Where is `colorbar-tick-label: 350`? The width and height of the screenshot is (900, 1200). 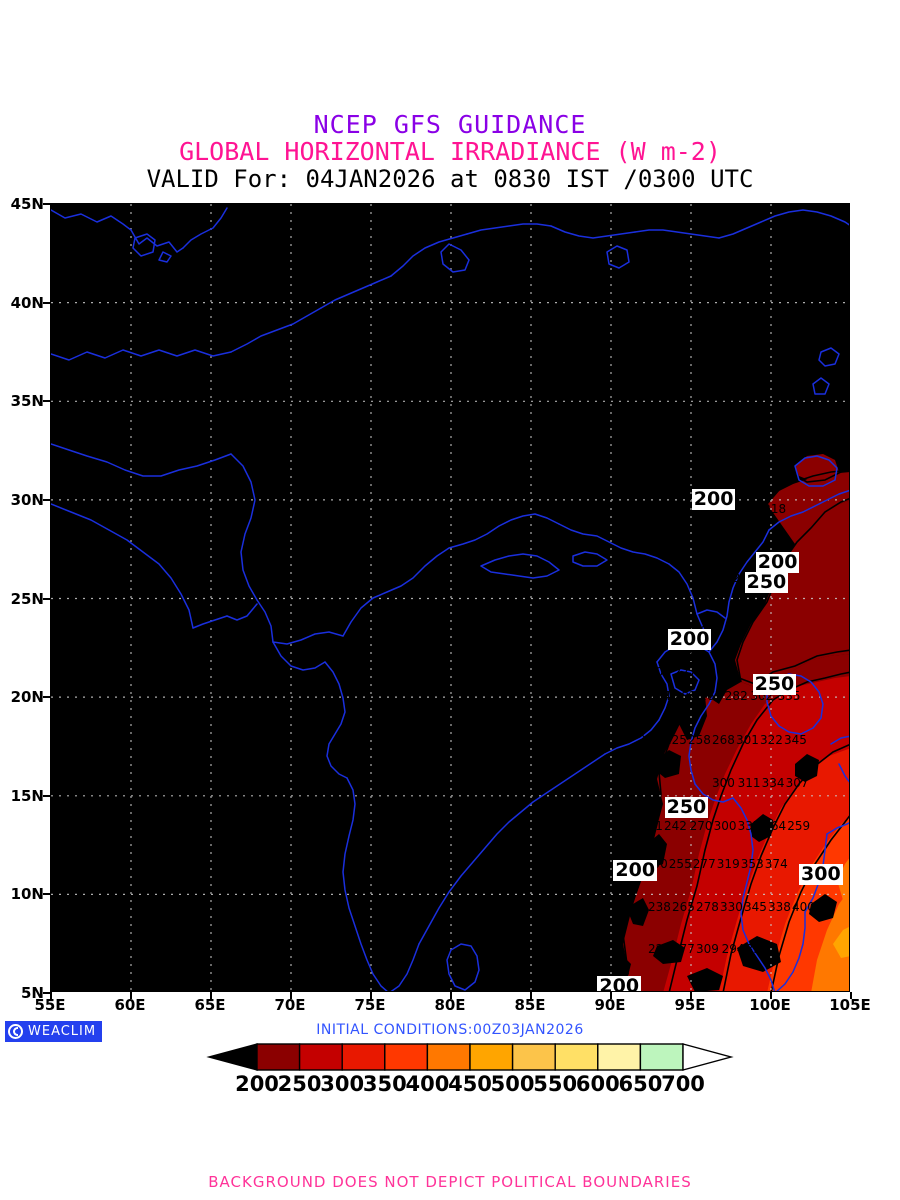
colorbar-tick-label: 350 is located at coordinates (384, 1084).